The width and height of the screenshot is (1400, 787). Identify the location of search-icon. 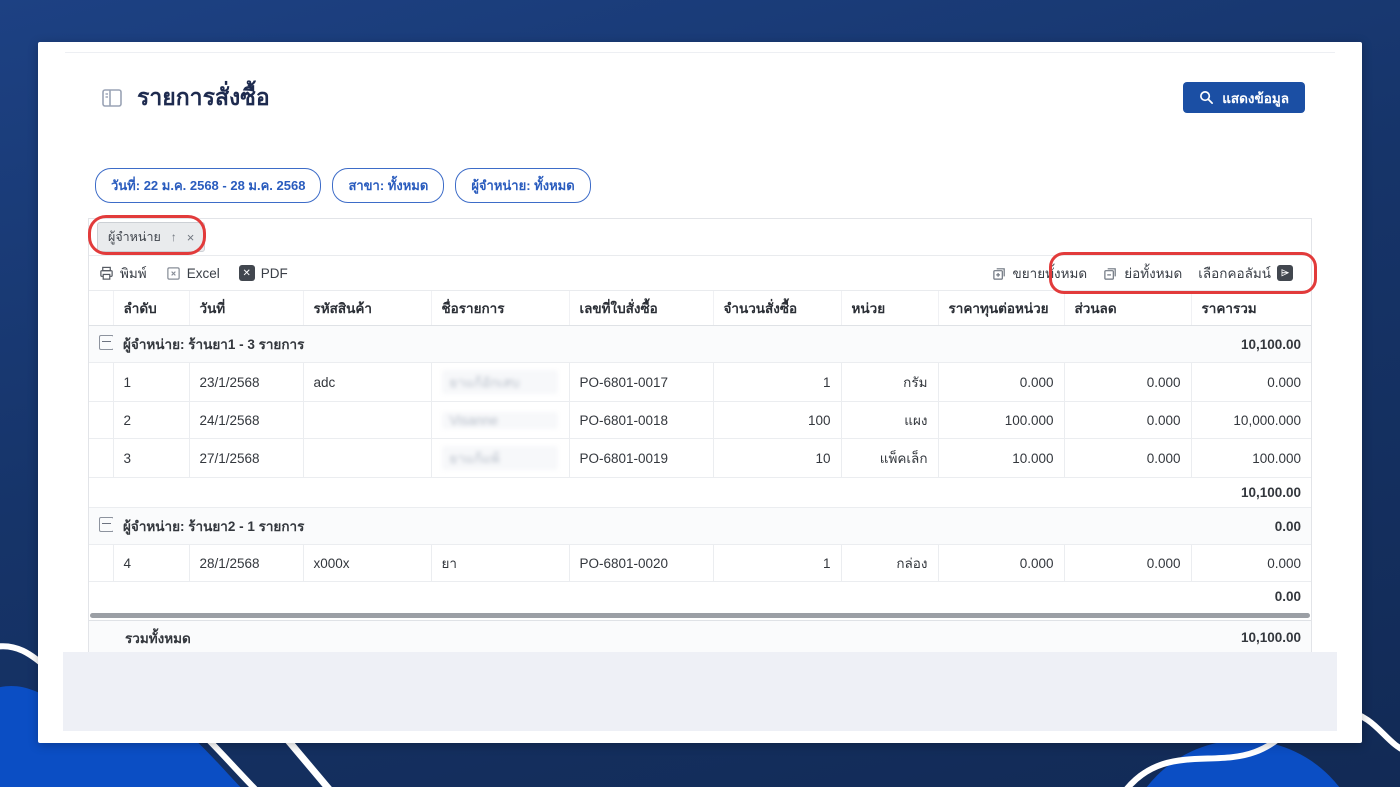
(1207, 97).